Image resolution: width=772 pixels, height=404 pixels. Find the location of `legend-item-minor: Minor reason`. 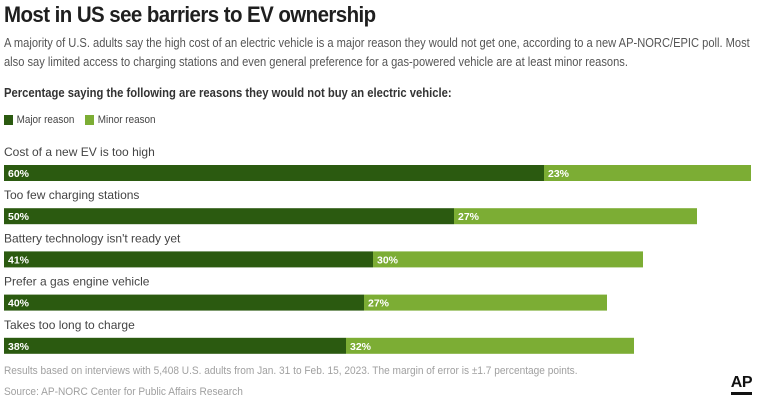

legend-item-minor: Minor reason is located at coordinates (120, 120).